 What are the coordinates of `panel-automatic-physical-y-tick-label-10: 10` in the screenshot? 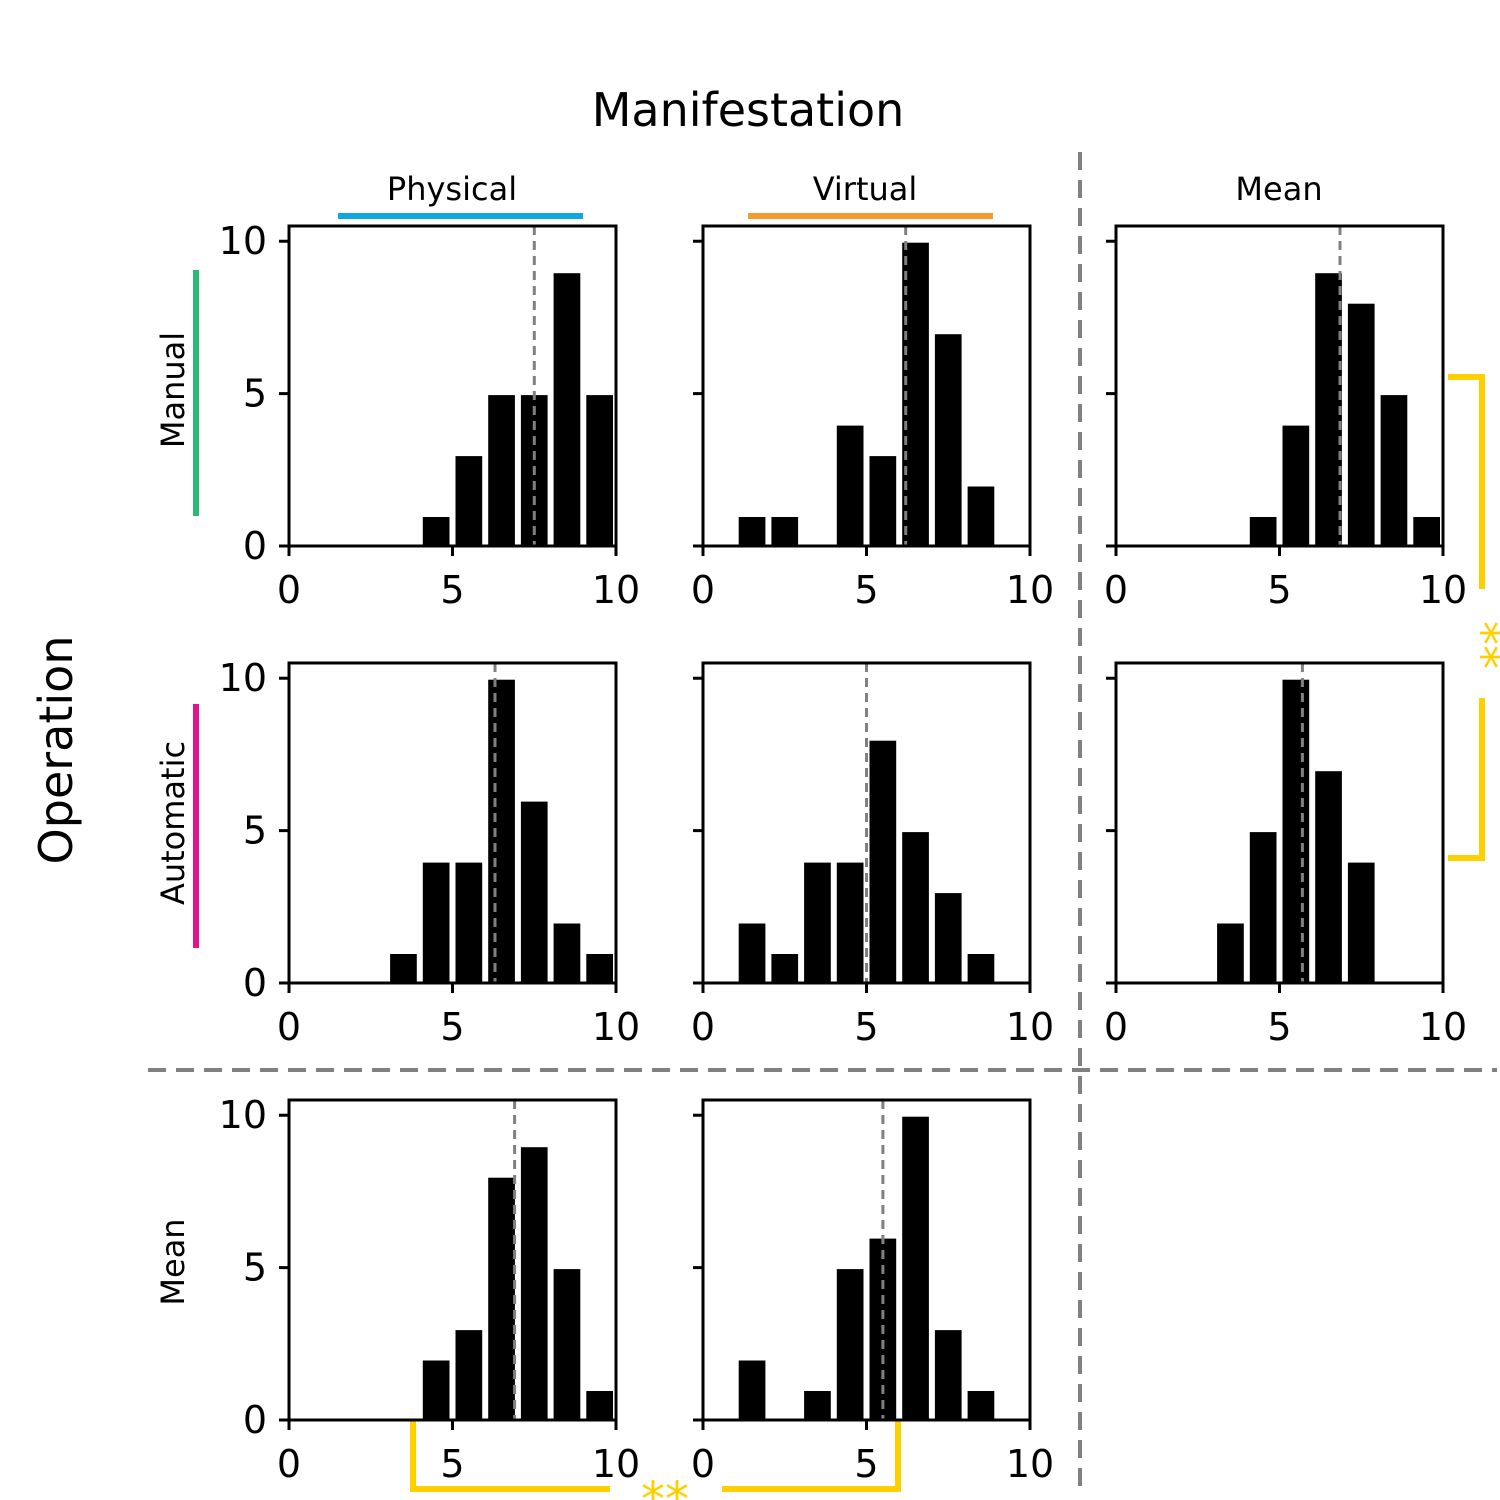 It's located at (243, 678).